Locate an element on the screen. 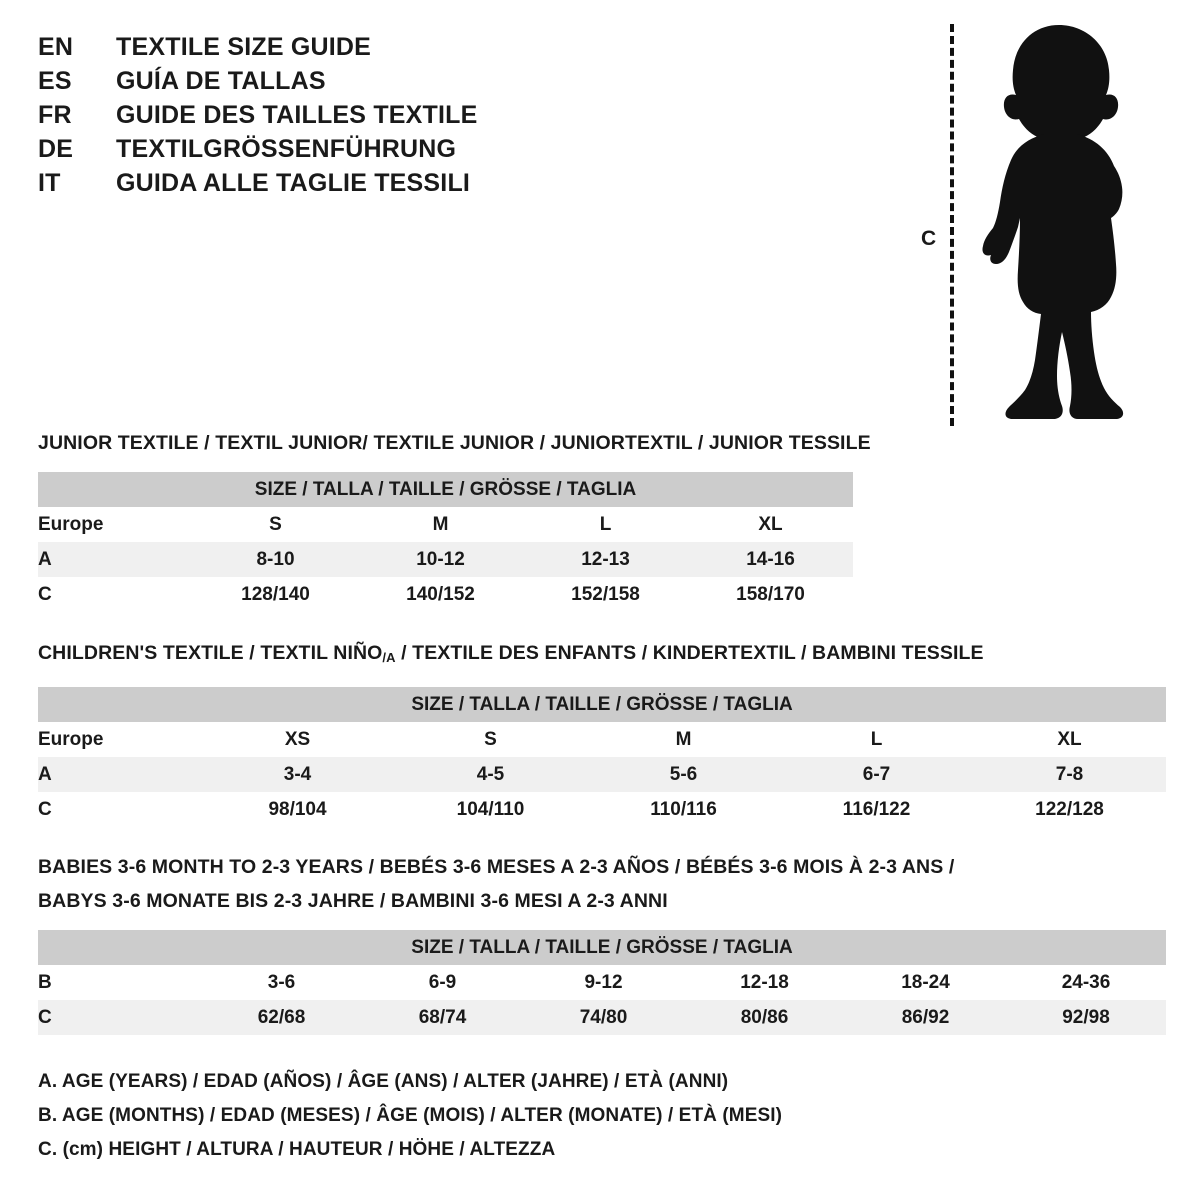  junior-header-row: Europe S M L XL is located at coordinates (445, 524).